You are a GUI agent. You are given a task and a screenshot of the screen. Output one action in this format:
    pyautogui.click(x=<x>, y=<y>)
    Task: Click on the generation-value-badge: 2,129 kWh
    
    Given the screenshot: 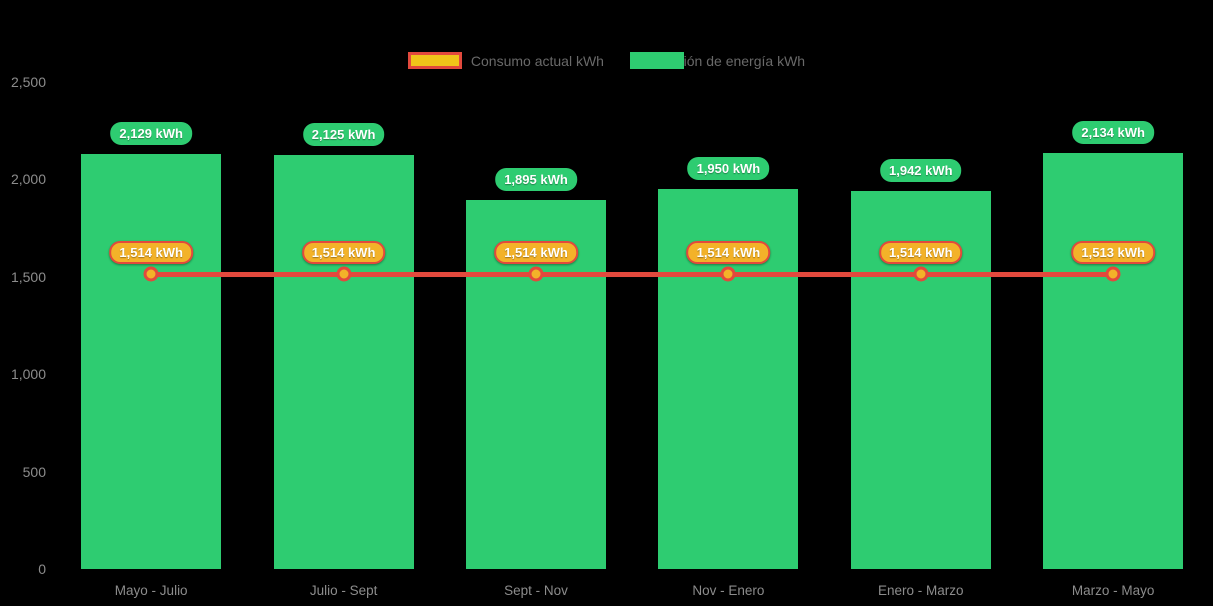 What is the action you would take?
    pyautogui.click(x=151, y=134)
    